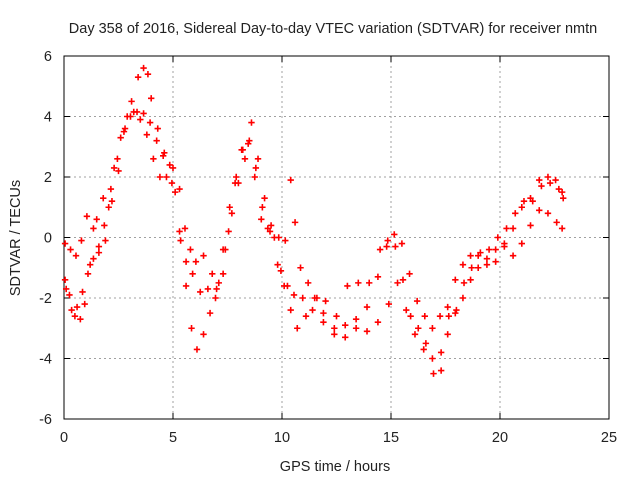  Describe the element at coordinates (500, 438) in the screenshot. I see `x-tick-label: 20` at that location.